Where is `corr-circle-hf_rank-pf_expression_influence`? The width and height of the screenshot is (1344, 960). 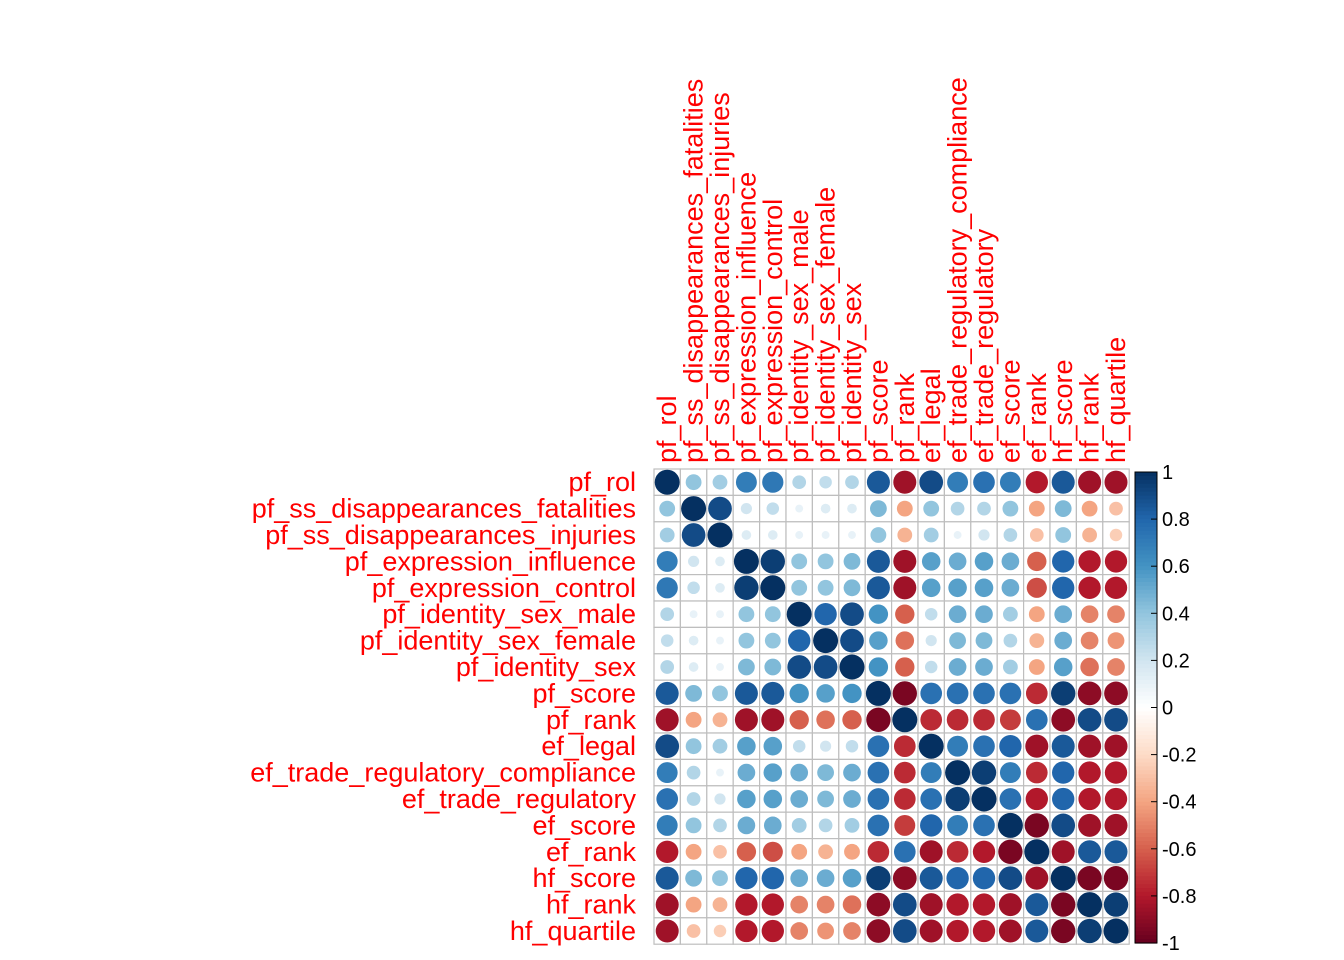 corr-circle-hf_rank-pf_expression_influence is located at coordinates (746, 904).